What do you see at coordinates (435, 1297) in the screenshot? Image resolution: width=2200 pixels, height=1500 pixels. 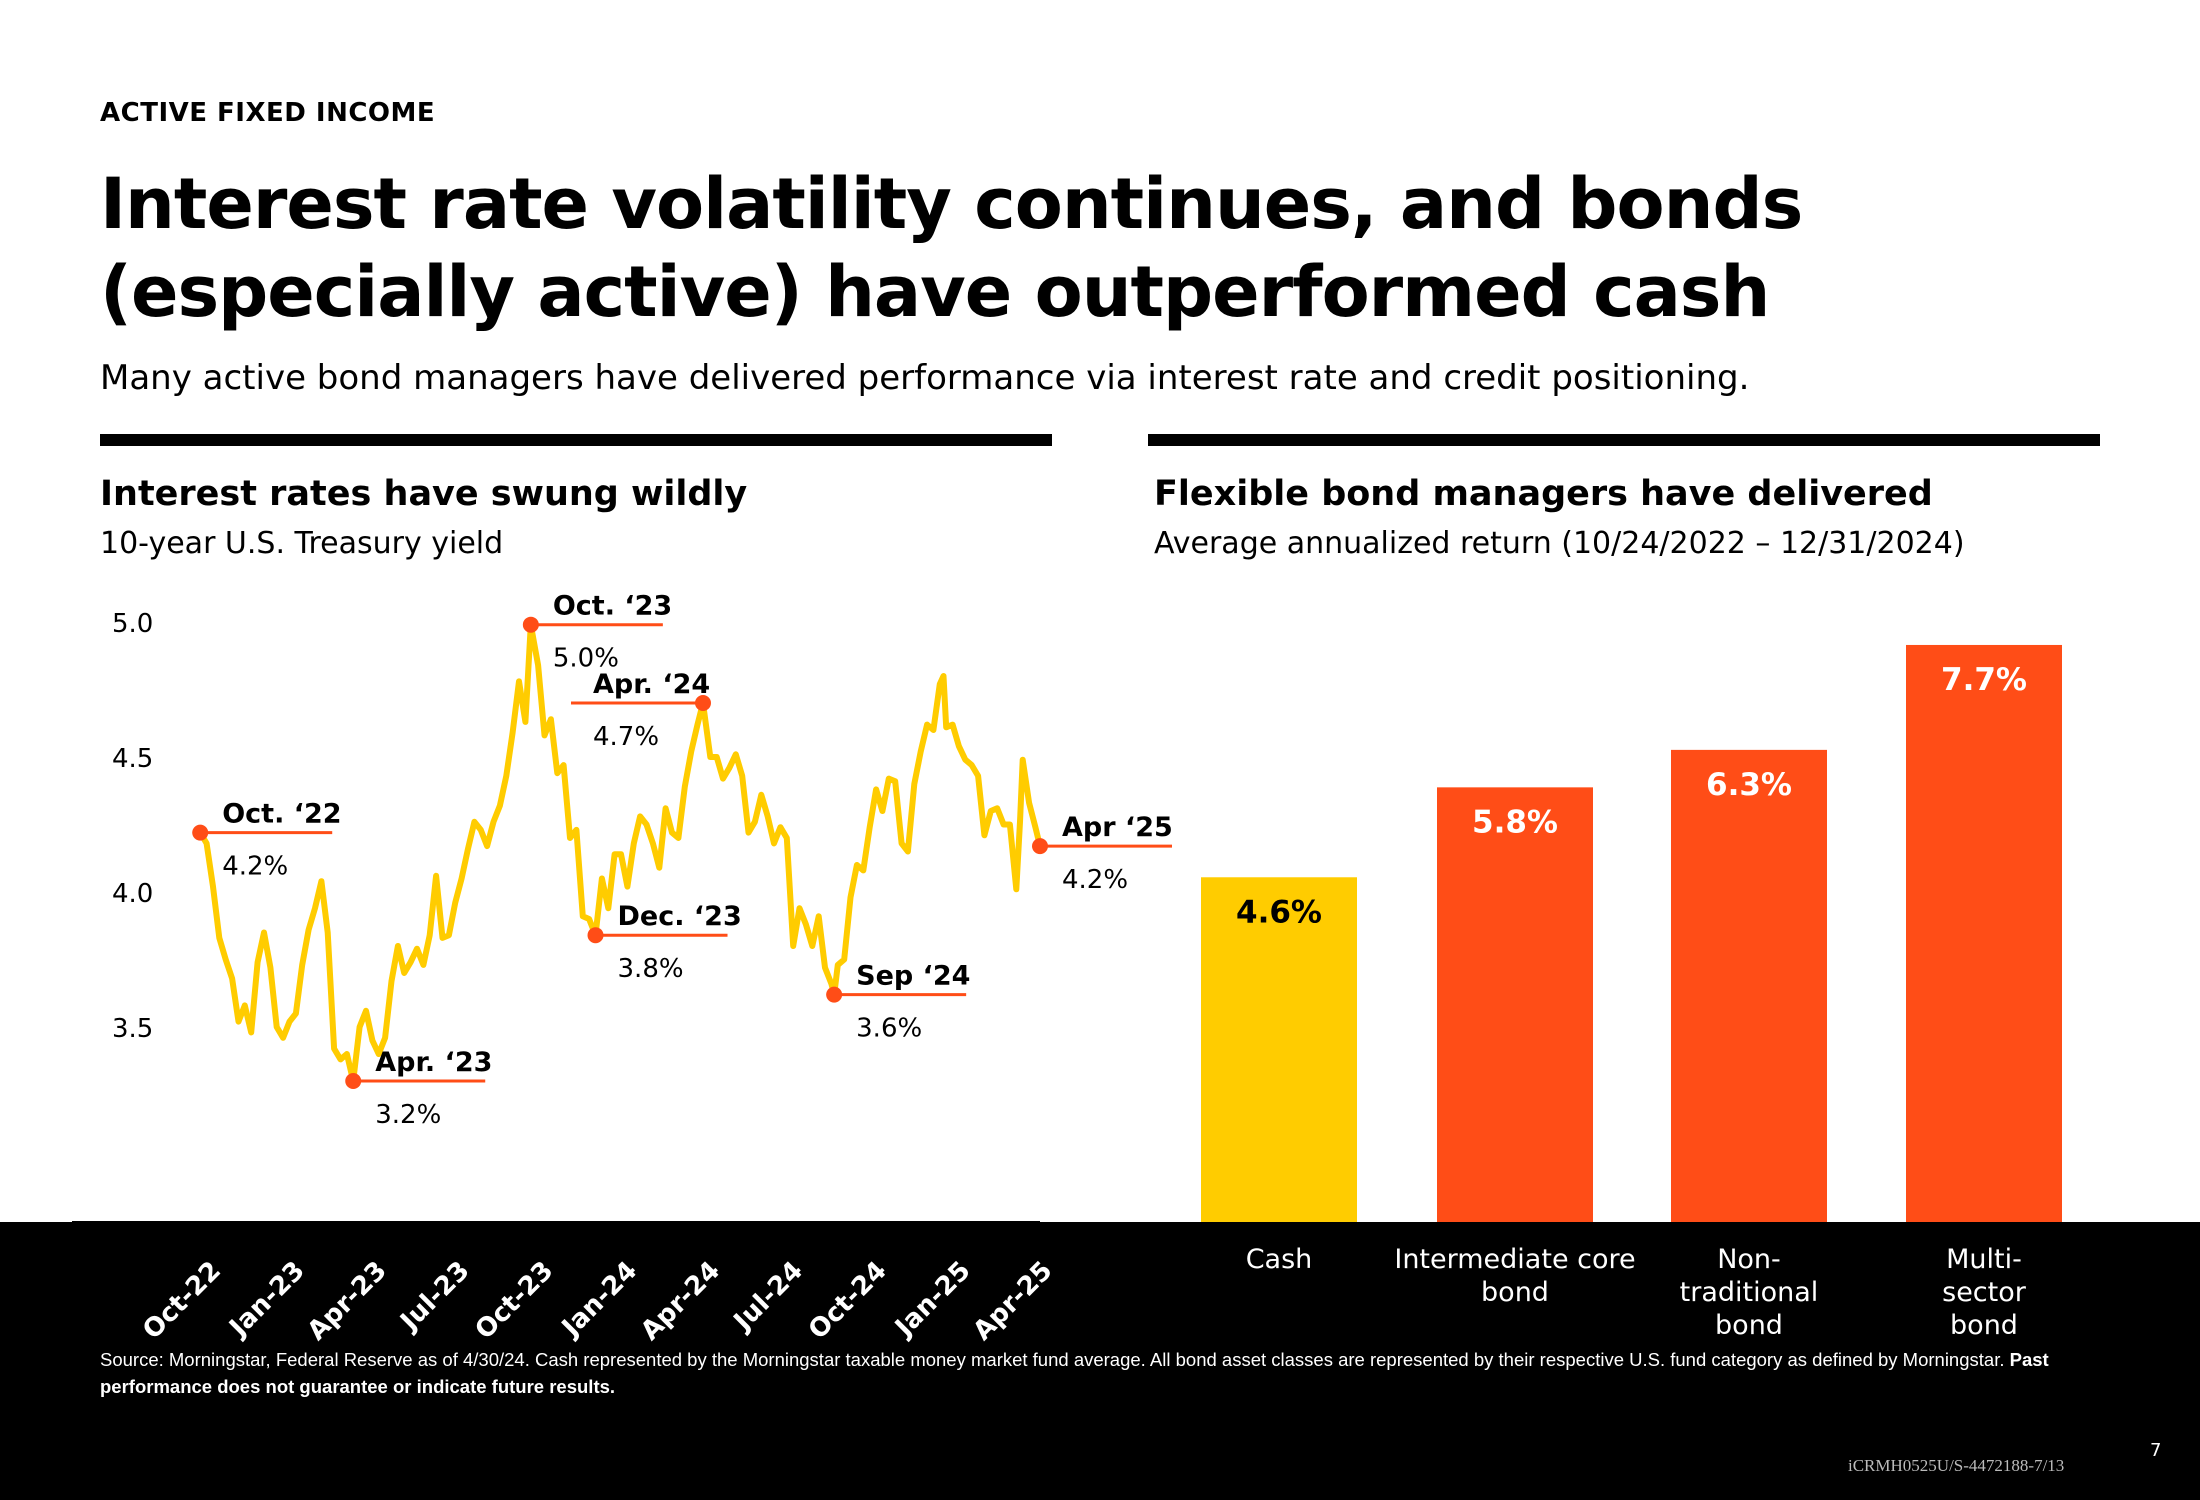 I see `x-tick-label: Jul-23` at bounding box center [435, 1297].